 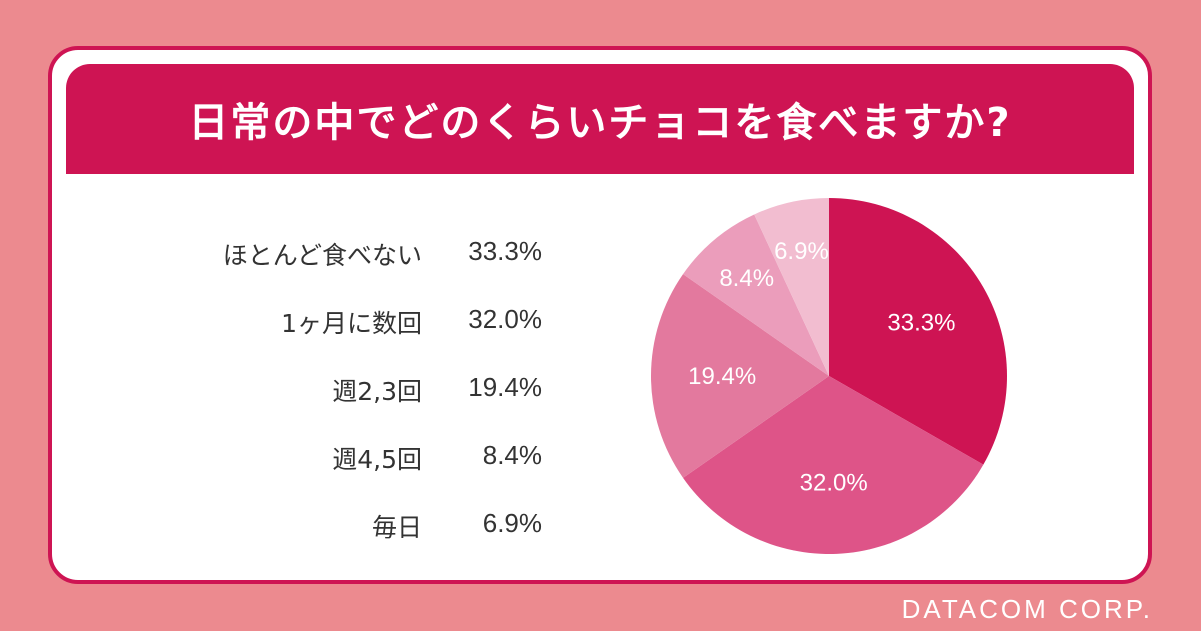 What do you see at coordinates (505, 251) in the screenshot?
I see `legend-value: 33.3%` at bounding box center [505, 251].